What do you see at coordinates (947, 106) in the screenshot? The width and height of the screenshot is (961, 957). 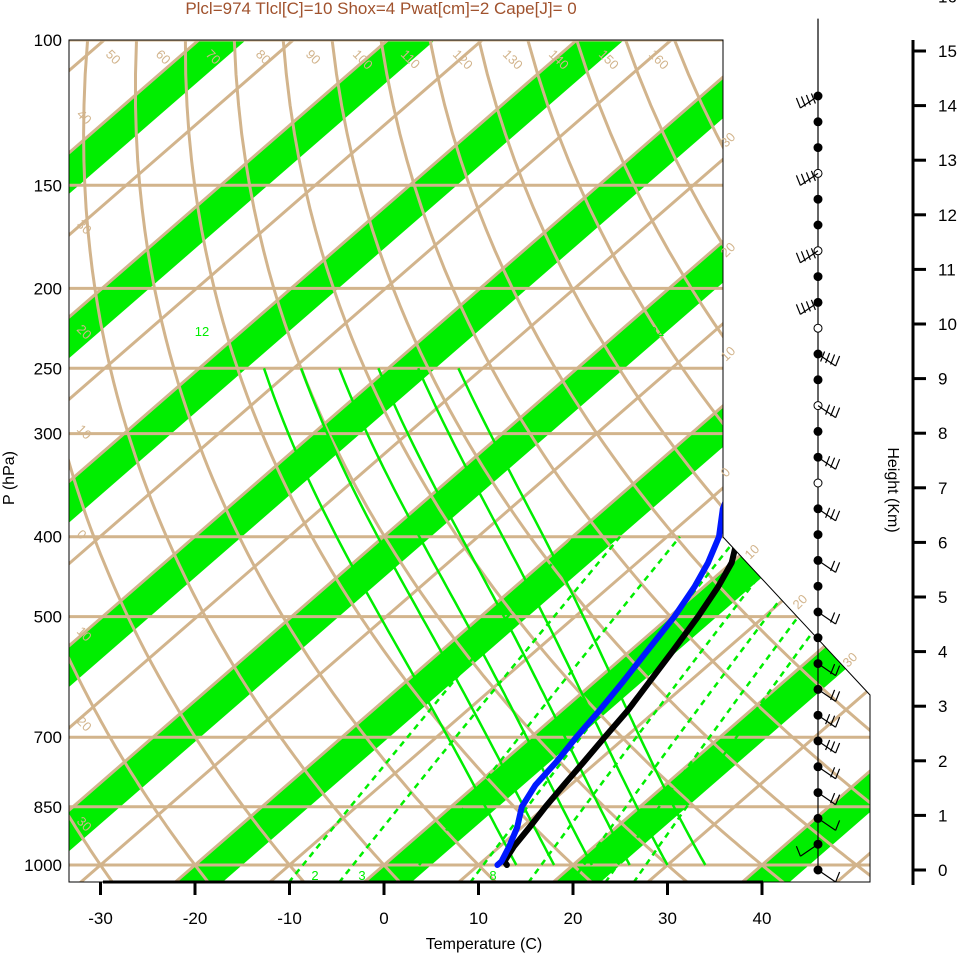 I see `height-tick-label: 14` at bounding box center [947, 106].